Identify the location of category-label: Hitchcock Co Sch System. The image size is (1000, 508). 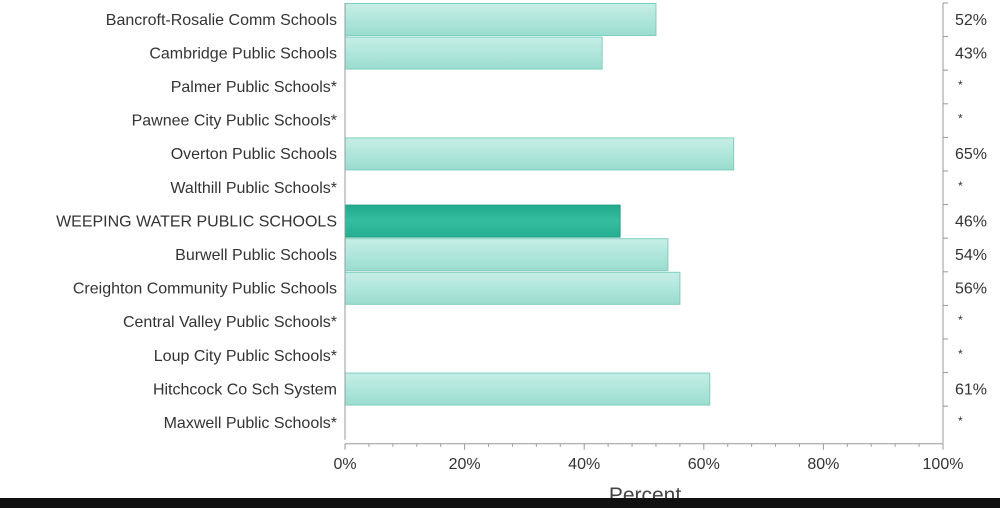
(245, 389).